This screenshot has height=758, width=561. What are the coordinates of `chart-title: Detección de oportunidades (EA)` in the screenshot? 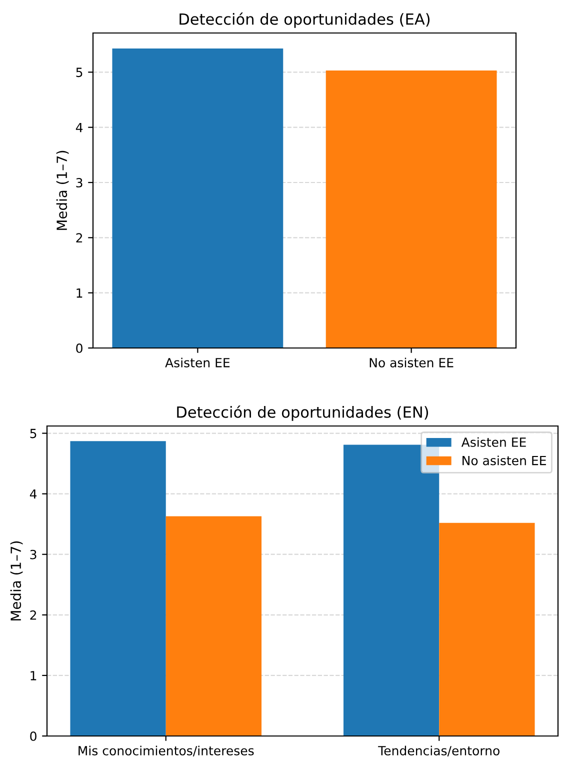 It's located at (305, 20).